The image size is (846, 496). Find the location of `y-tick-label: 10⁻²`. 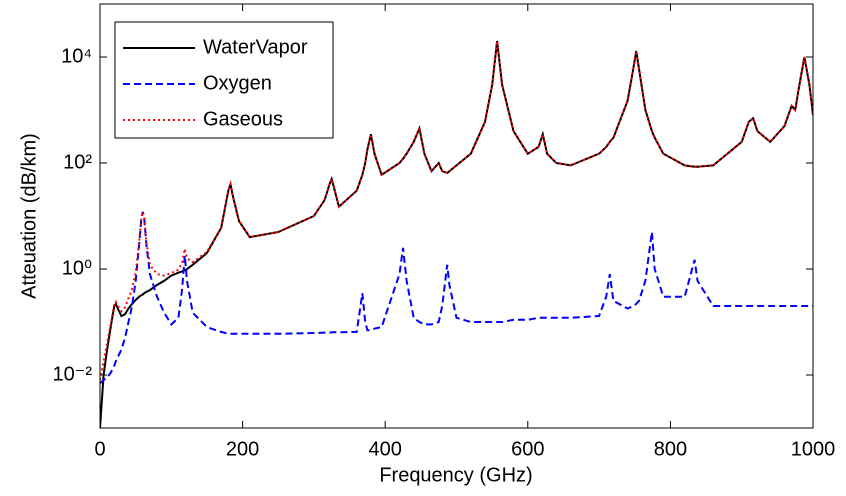

y-tick-label: 10⁻² is located at coordinates (73, 374).